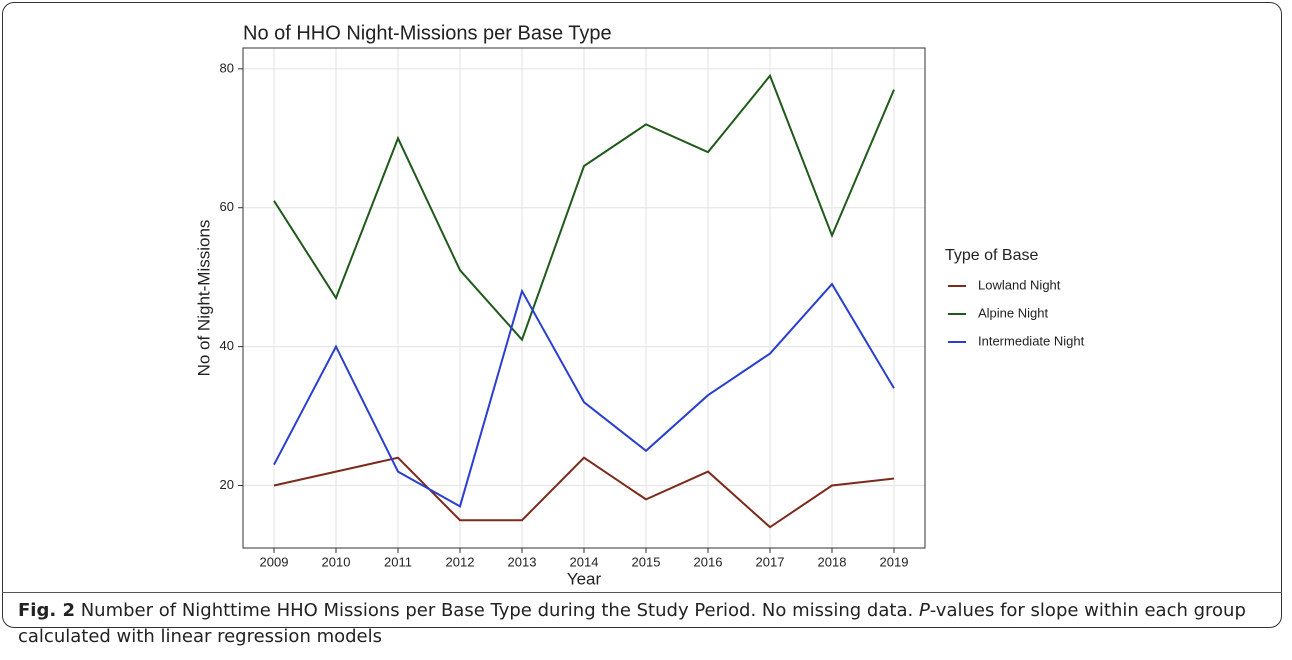 The width and height of the screenshot is (1292, 660). What do you see at coordinates (522, 561) in the screenshot?
I see `x-tick-label: 2013` at bounding box center [522, 561].